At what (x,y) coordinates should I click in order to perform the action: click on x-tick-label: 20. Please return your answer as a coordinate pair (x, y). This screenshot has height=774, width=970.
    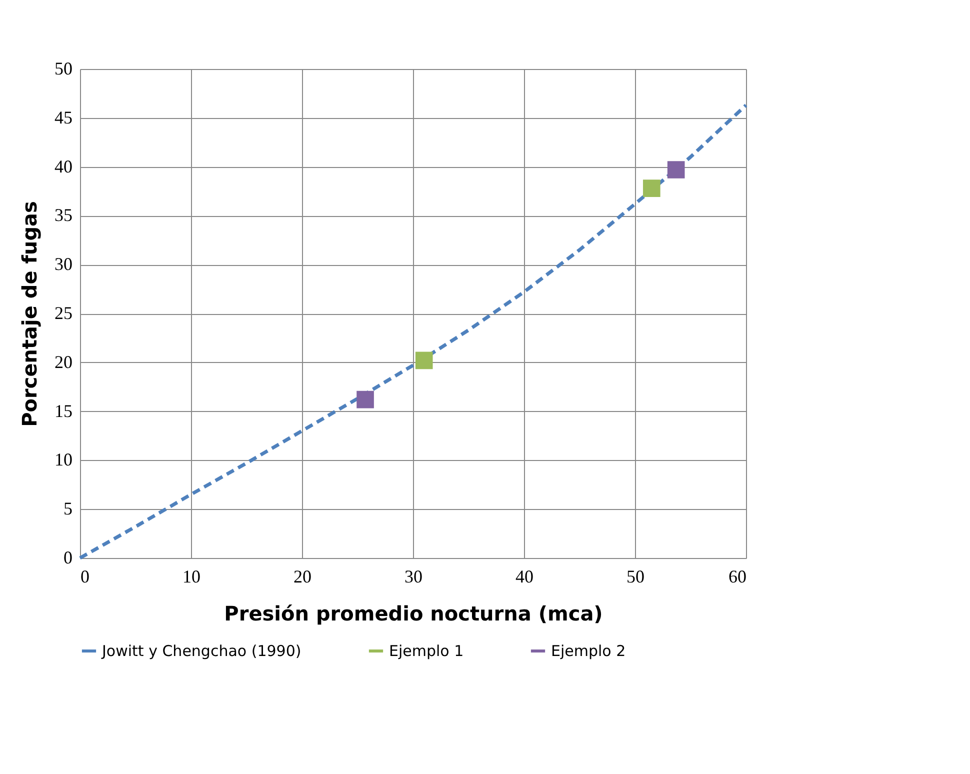
    Looking at the image, I should click on (303, 576).